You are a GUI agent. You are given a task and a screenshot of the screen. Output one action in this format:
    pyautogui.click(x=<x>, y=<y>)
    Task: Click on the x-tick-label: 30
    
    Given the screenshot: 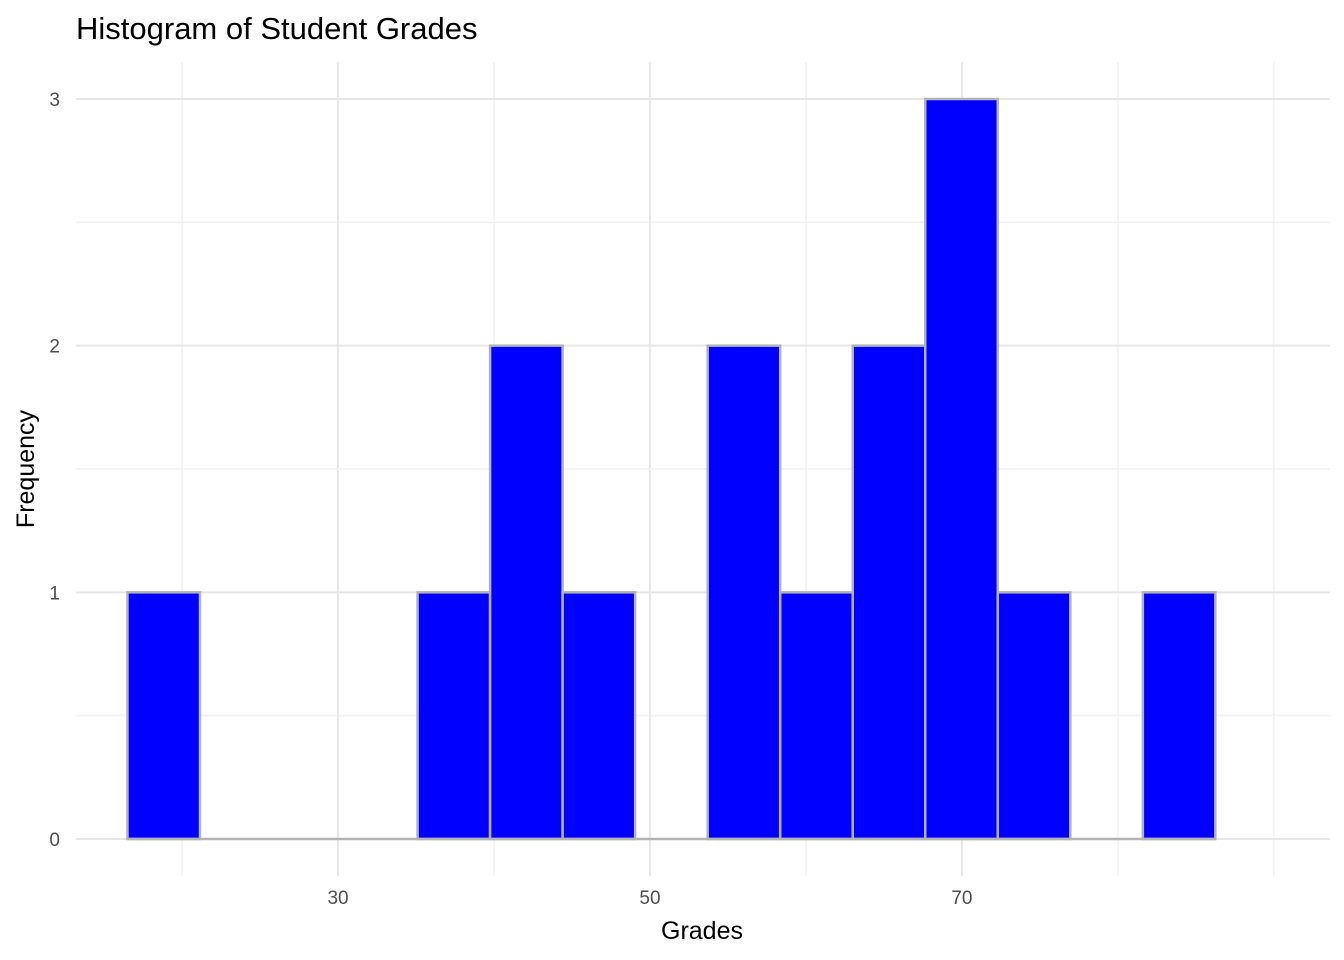 What is the action you would take?
    pyautogui.click(x=337, y=898)
    